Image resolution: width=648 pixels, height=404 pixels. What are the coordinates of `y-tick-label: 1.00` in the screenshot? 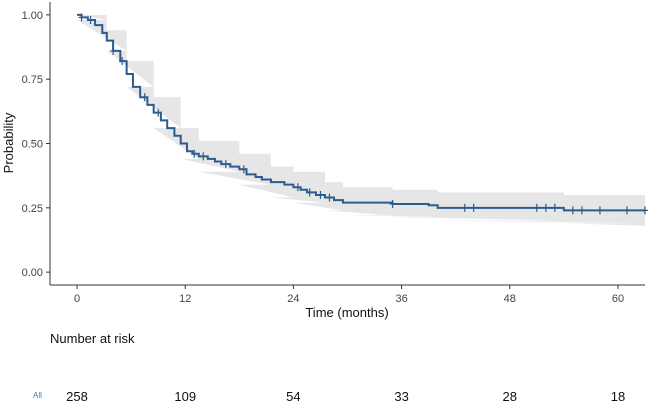 It's located at (32, 16).